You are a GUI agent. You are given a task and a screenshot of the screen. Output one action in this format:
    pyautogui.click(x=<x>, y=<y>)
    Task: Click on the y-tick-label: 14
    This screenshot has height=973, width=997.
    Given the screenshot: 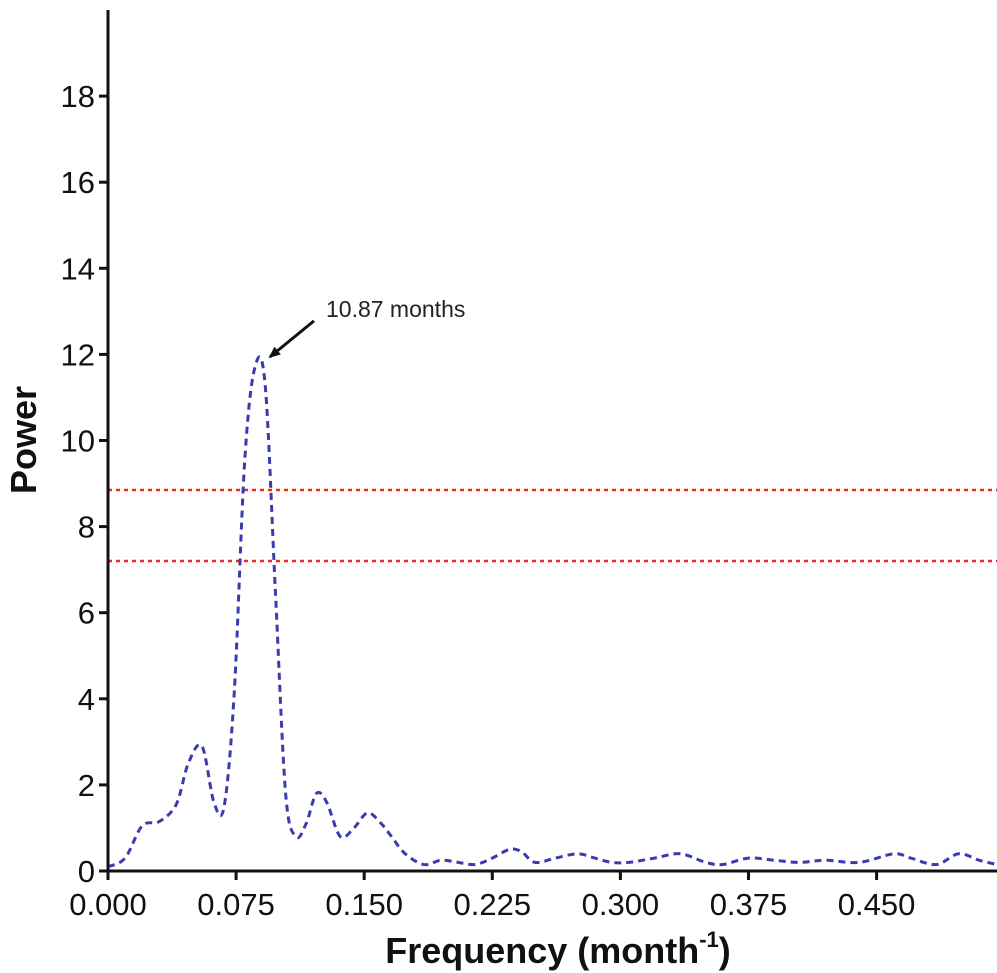 What is the action you would take?
    pyautogui.click(x=78, y=268)
    